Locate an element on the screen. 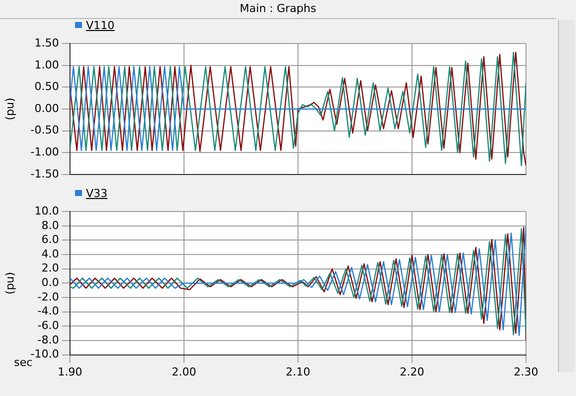 The height and width of the screenshot is (396, 576). y-tick-label: -10.0 is located at coordinates (44, 354).